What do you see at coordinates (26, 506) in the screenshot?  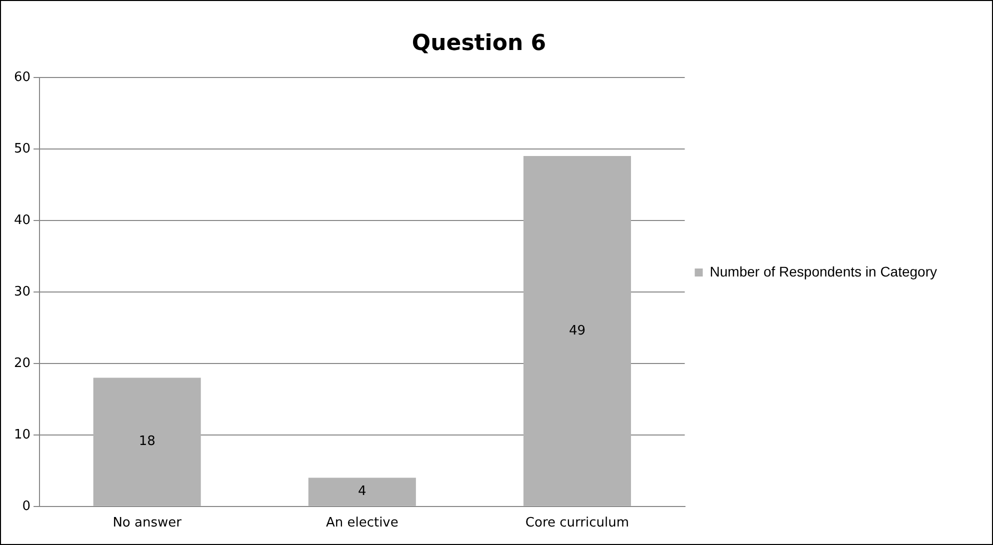 I see `y-tick-label: 0` at bounding box center [26, 506].